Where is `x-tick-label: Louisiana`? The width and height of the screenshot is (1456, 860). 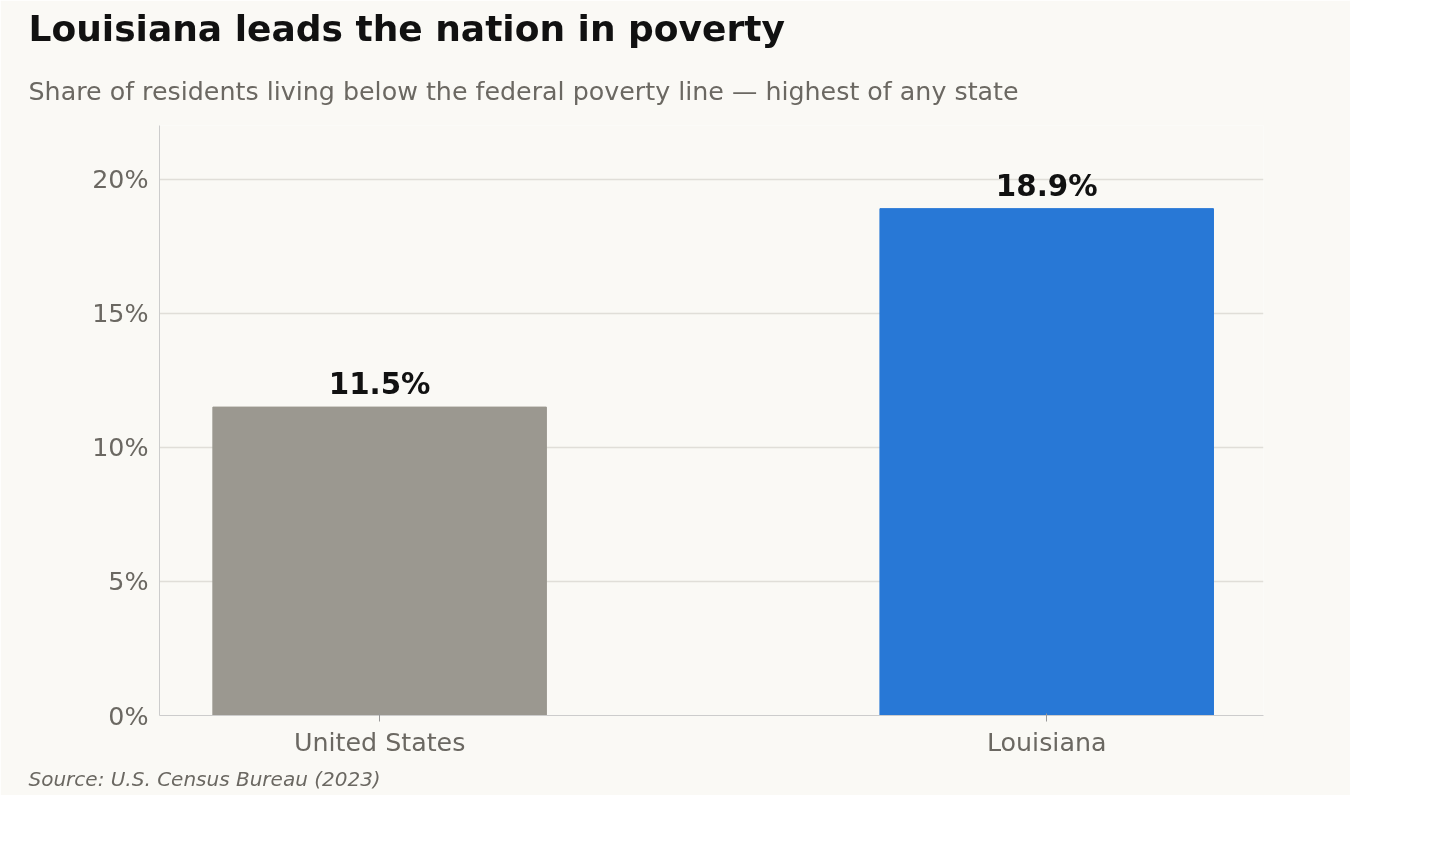
x-tick-label: Louisiana is located at coordinates (1046, 741).